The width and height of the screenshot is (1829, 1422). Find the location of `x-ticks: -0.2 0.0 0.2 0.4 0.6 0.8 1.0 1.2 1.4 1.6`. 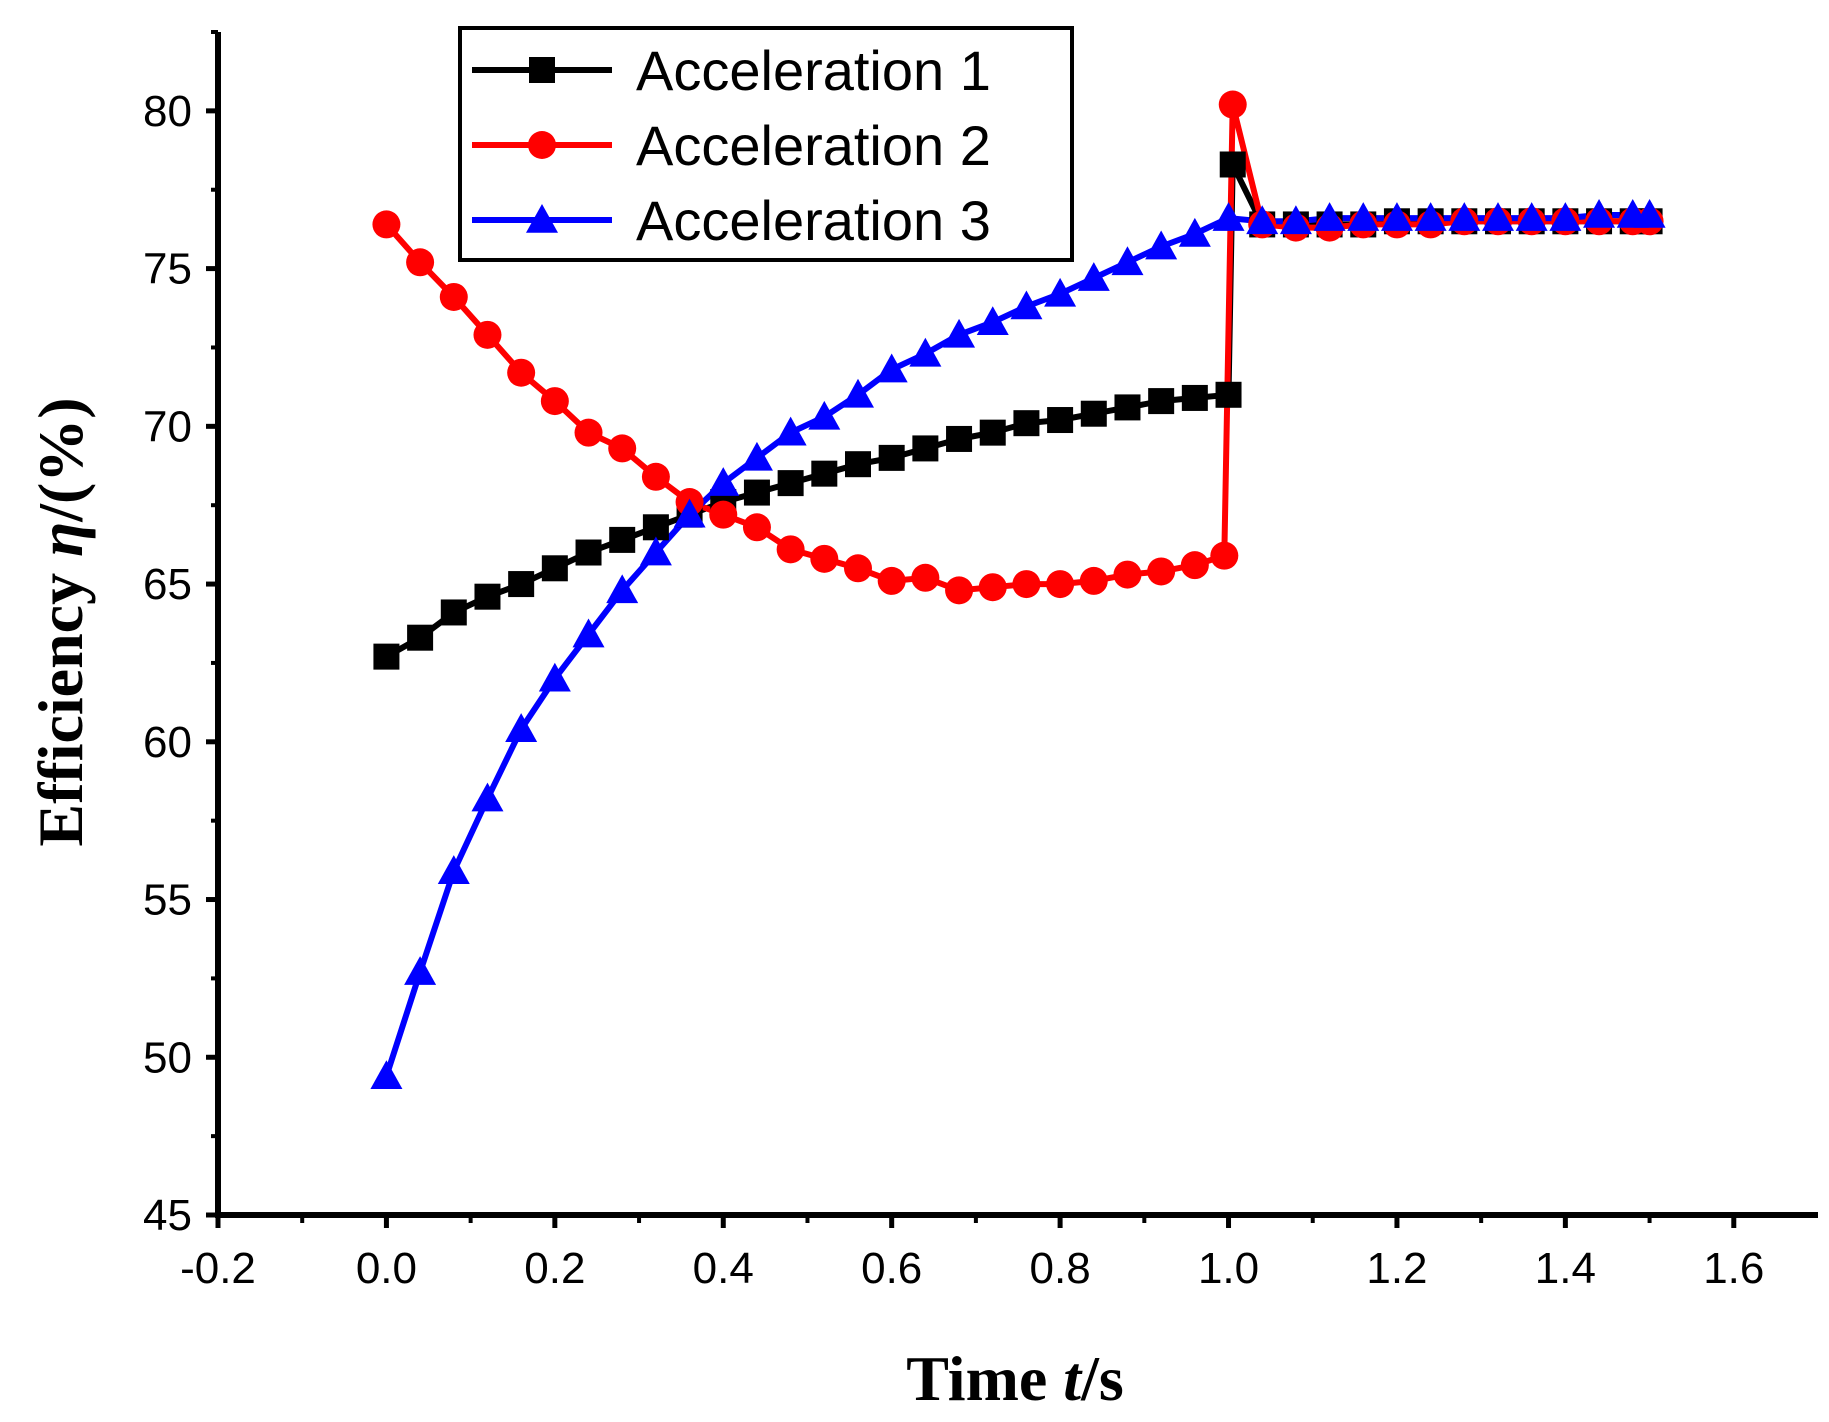

x-ticks: -0.2 0.0 0.2 0.4 0.6 0.8 1.0 1.2 1.4 1.6 is located at coordinates (972, 1254).